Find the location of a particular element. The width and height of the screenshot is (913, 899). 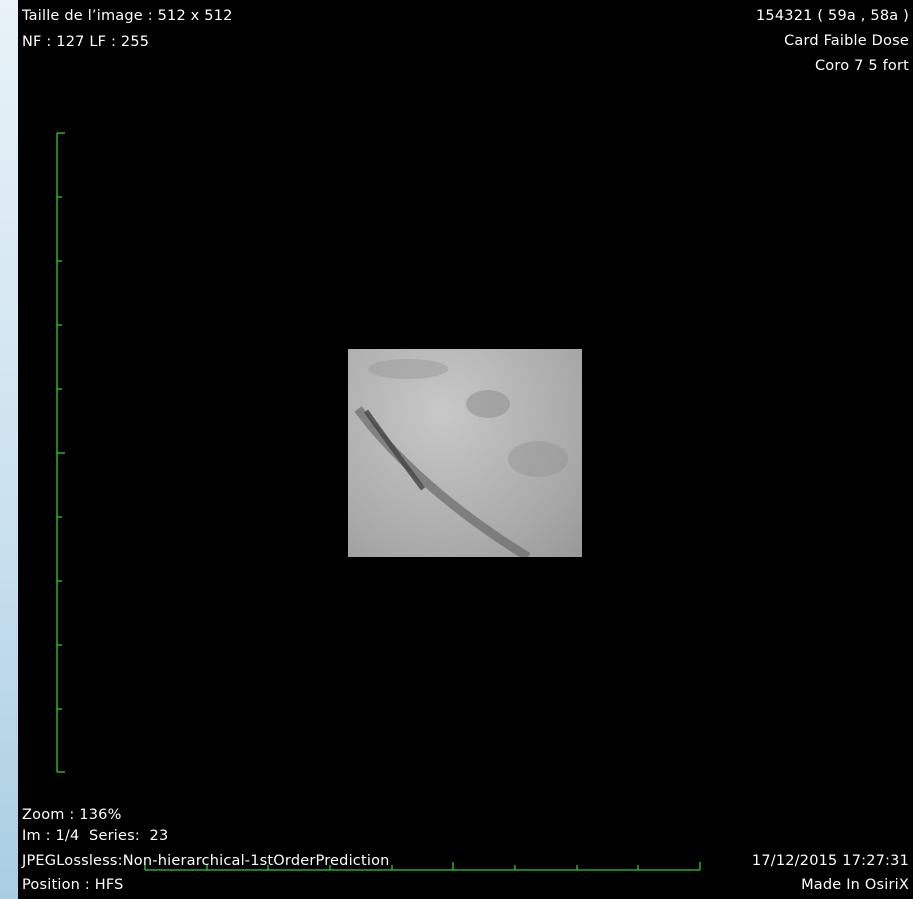

study-description: Card Faible Dose is located at coordinates (846, 41).